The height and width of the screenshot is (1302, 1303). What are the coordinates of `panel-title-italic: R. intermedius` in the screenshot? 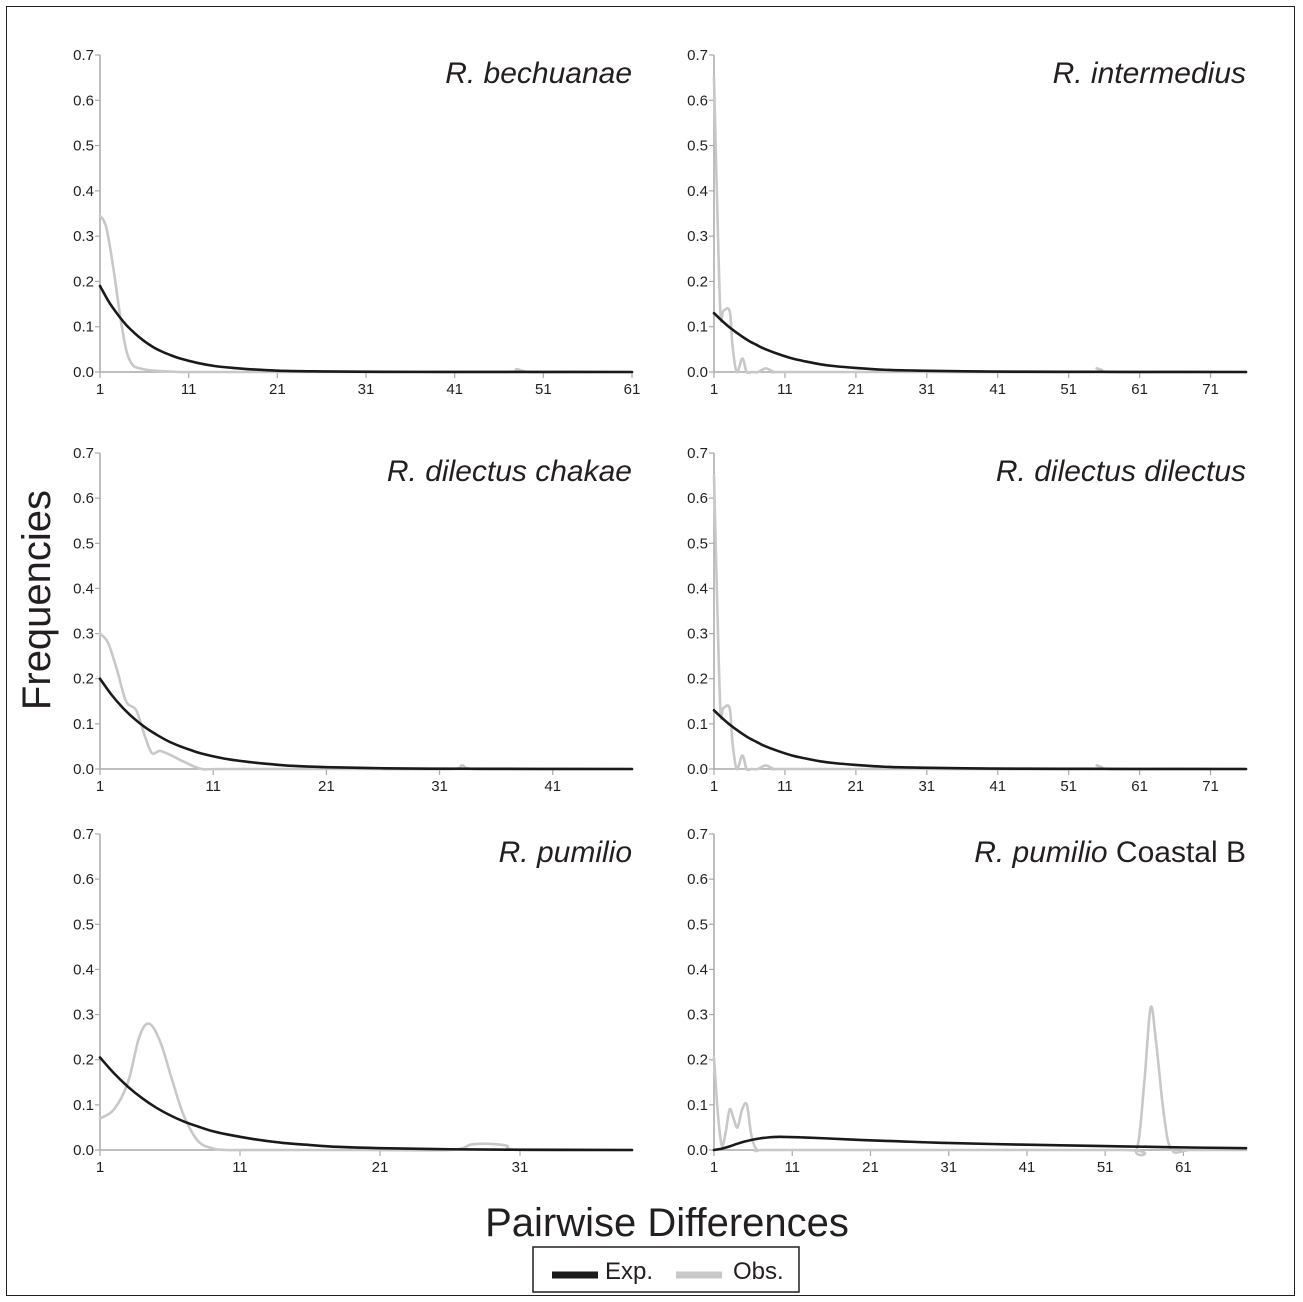 It's located at (1149, 73).